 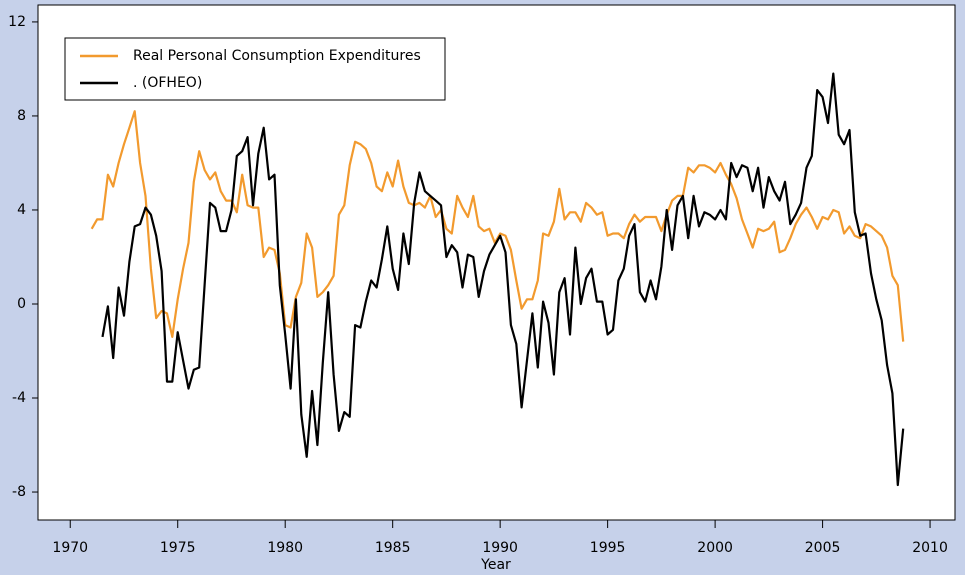 I want to click on x-tick-label: 1970, so click(x=70, y=548).